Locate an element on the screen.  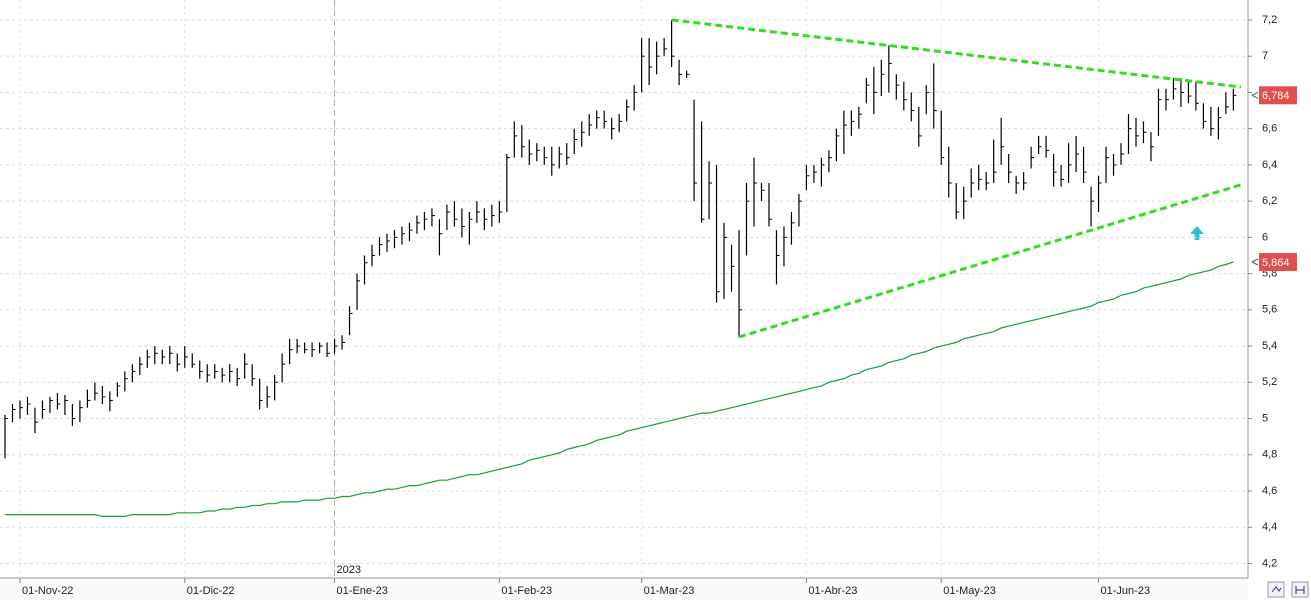
x-tick-label: 01-Abr-23 is located at coordinates (832, 591).